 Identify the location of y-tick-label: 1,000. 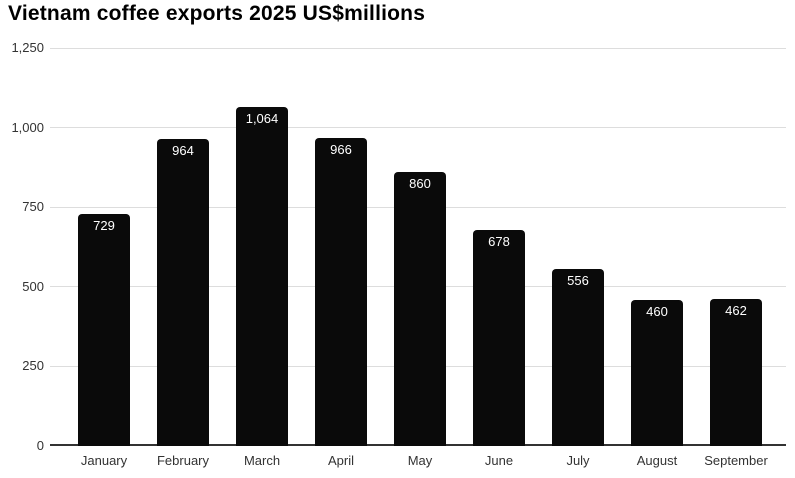
(27, 127).